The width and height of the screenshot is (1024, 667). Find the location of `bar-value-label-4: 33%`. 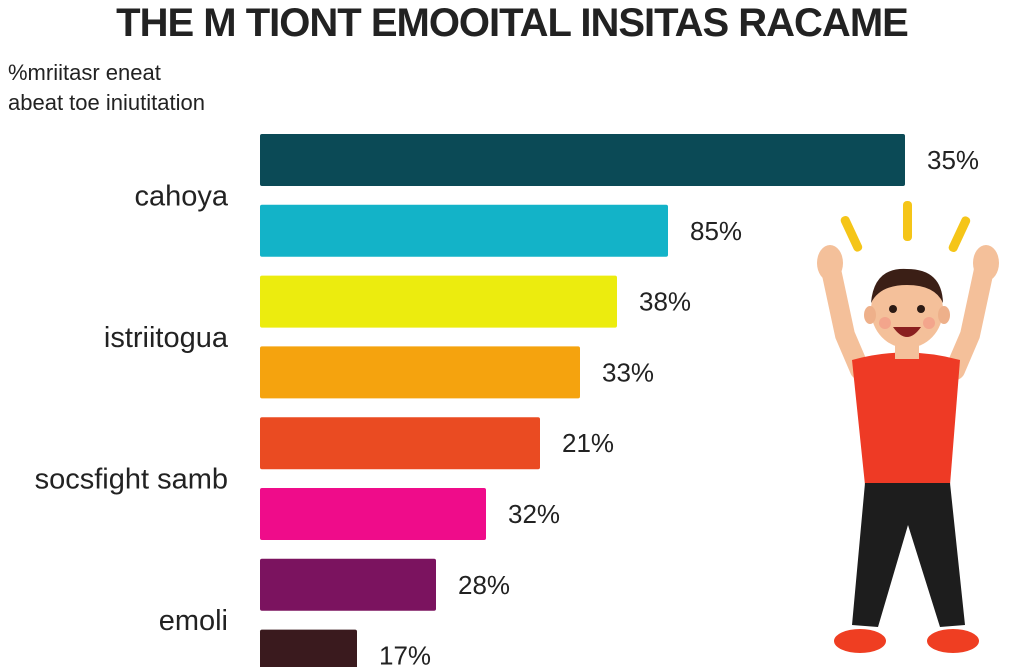

bar-value-label-4: 33% is located at coordinates (628, 372).